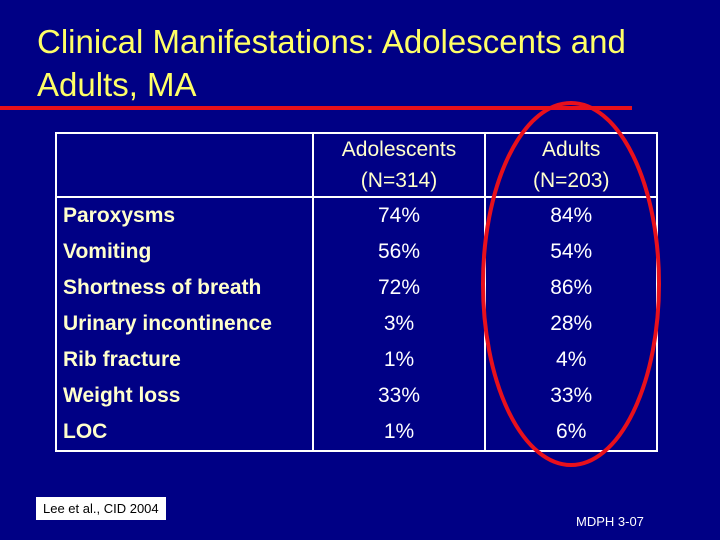  Describe the element at coordinates (570, 288) in the screenshot. I see `adults-value: 86%` at that location.